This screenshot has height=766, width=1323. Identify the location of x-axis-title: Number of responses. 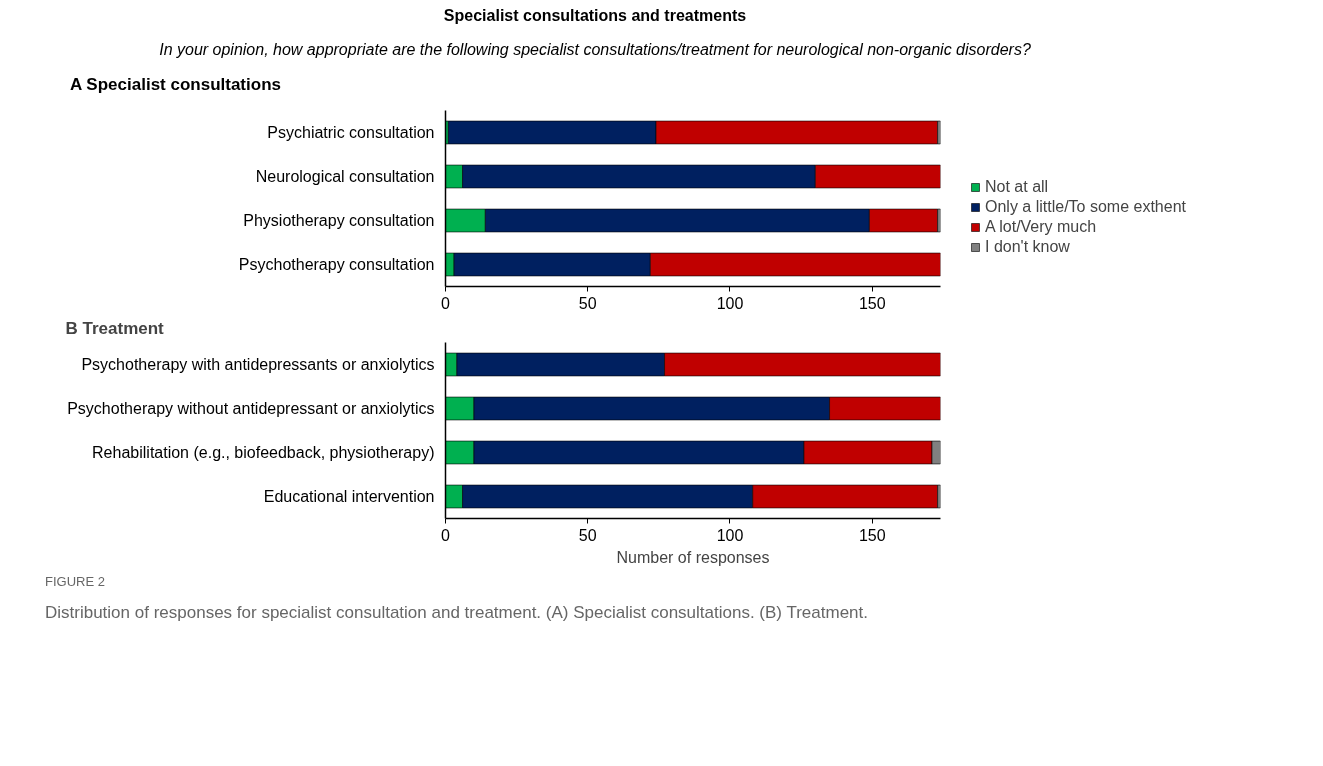
(693, 557).